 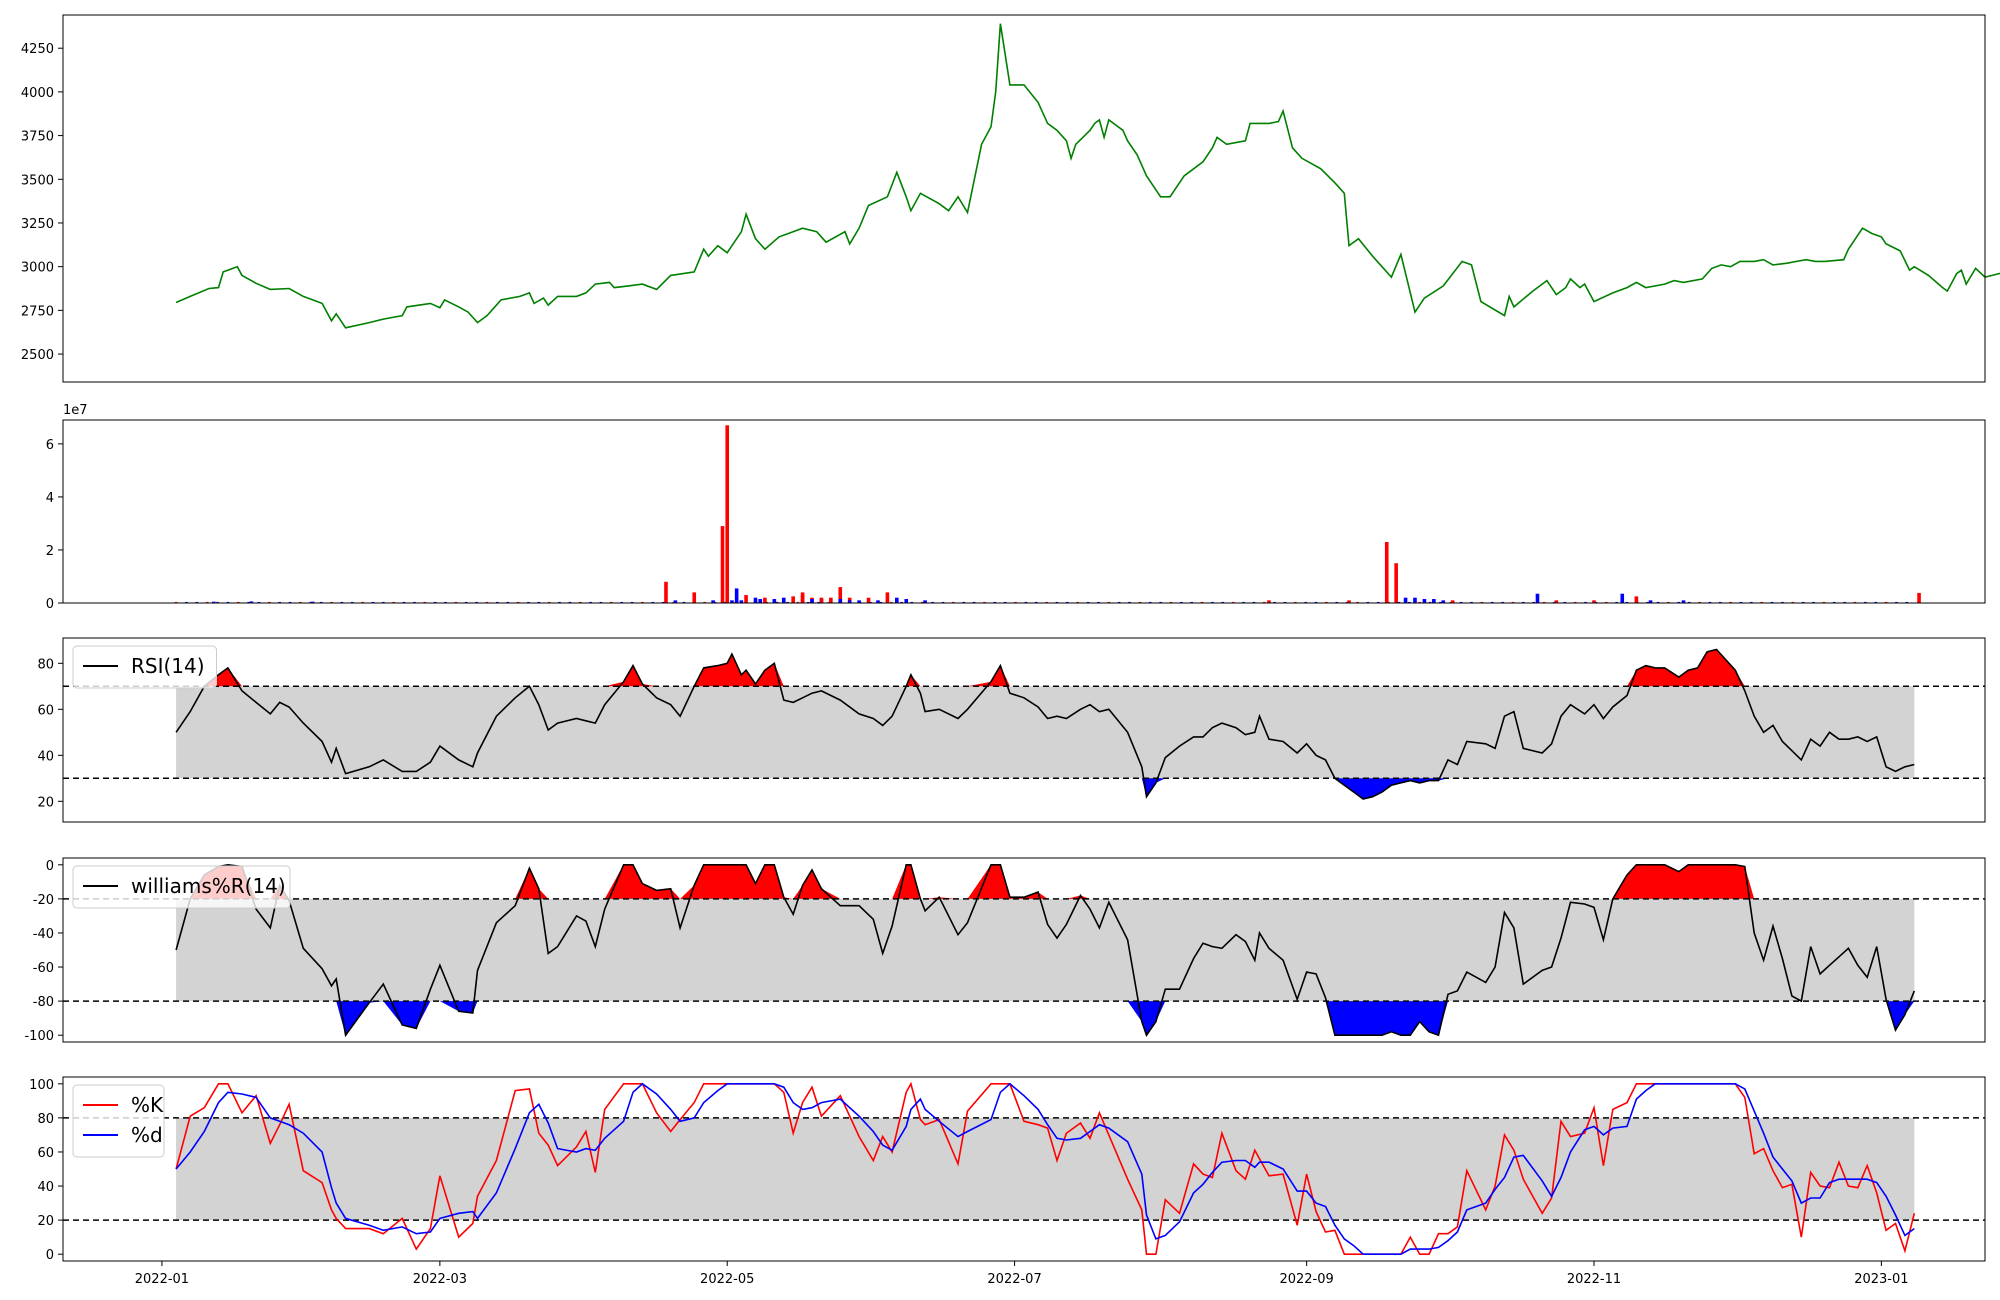 I want to click on volume-frame, so click(x=1024, y=511).